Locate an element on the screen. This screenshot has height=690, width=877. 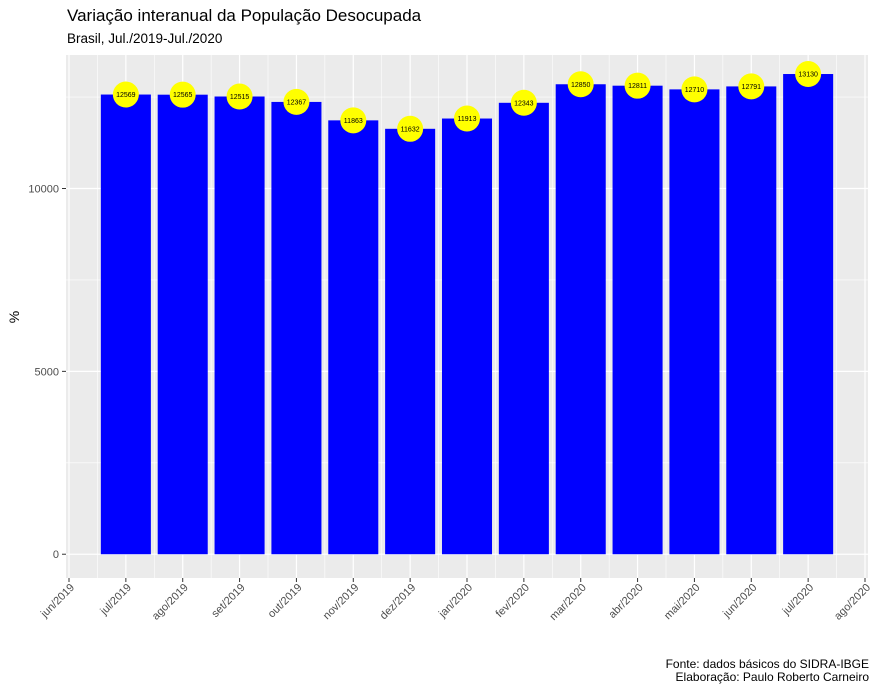
x-tick-label: out/2019 is located at coordinates (285, 601).